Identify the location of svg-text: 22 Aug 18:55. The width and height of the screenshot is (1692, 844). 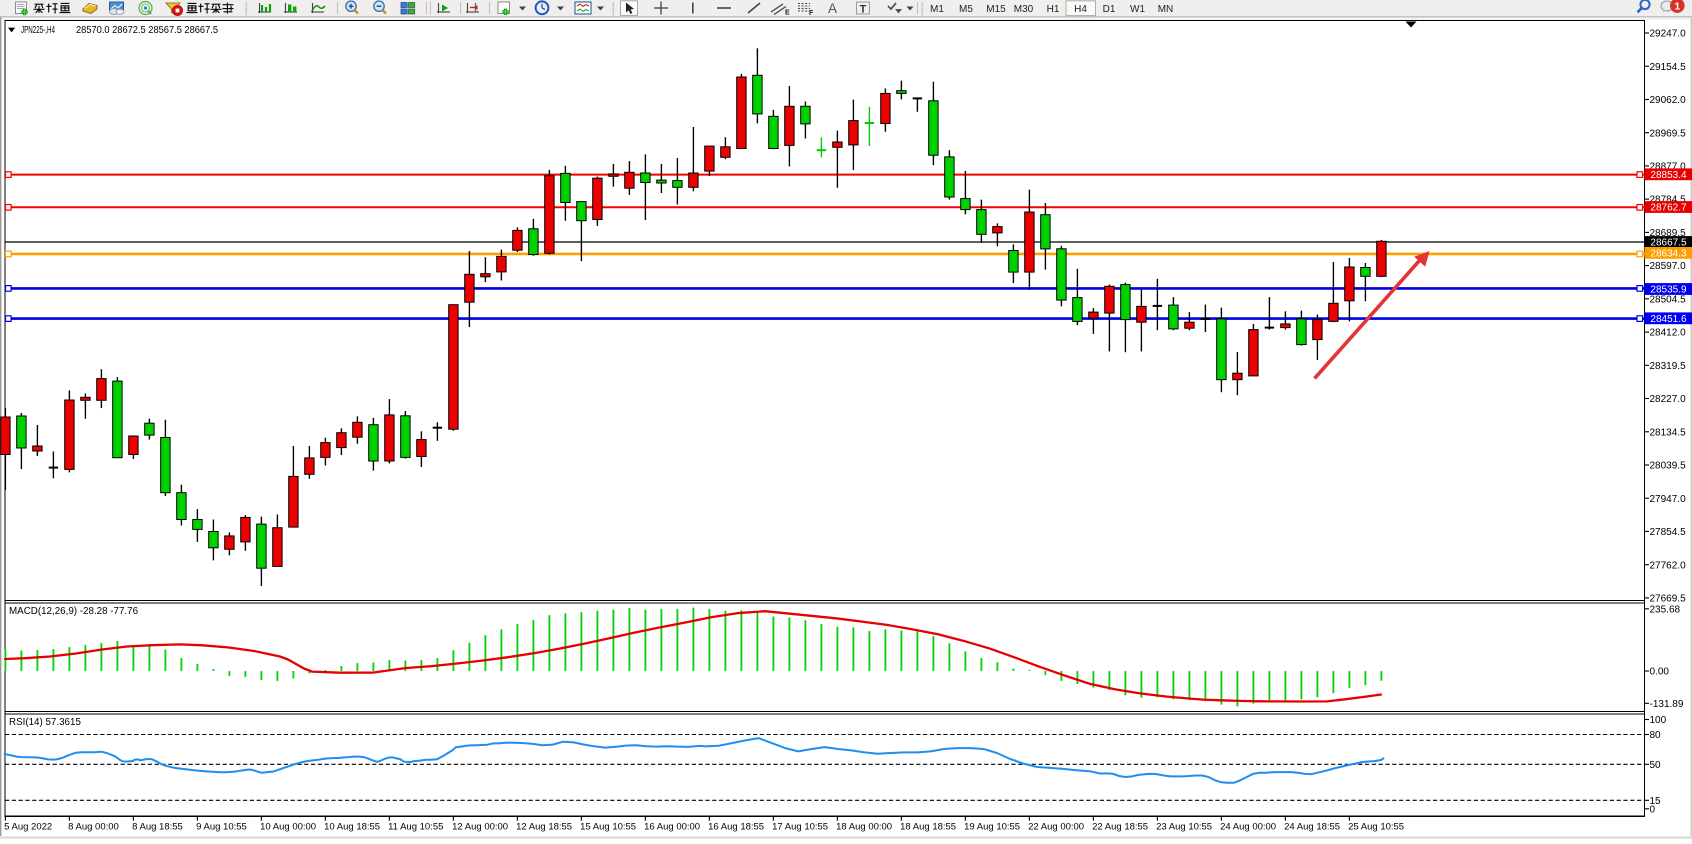
(1120, 827).